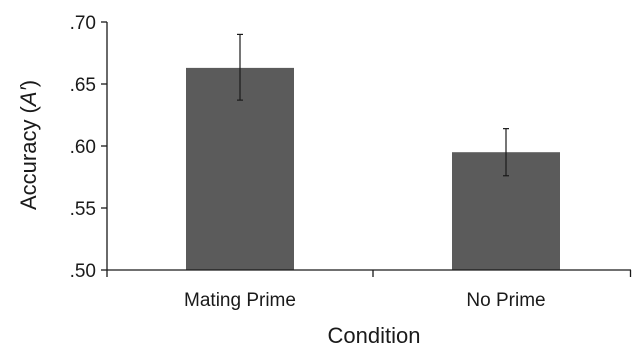  I want to click on y-tick-label: .50, so click(83, 271).